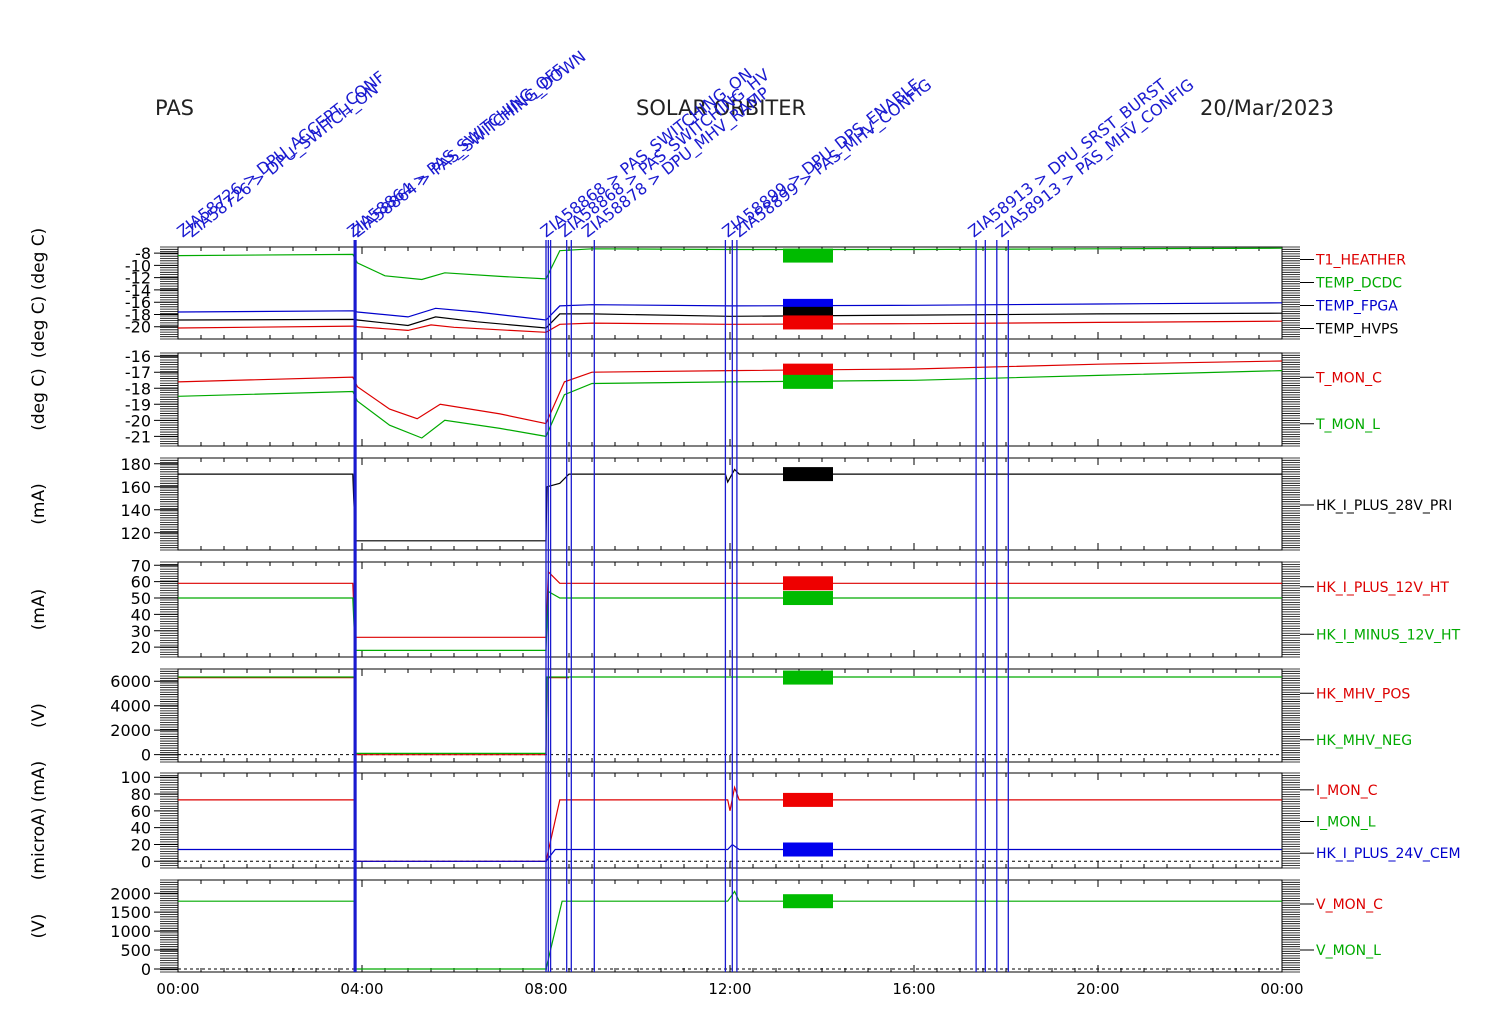  What do you see at coordinates (721, 108) in the screenshot?
I see `header-center-label: SOLAR ORBITER` at bounding box center [721, 108].